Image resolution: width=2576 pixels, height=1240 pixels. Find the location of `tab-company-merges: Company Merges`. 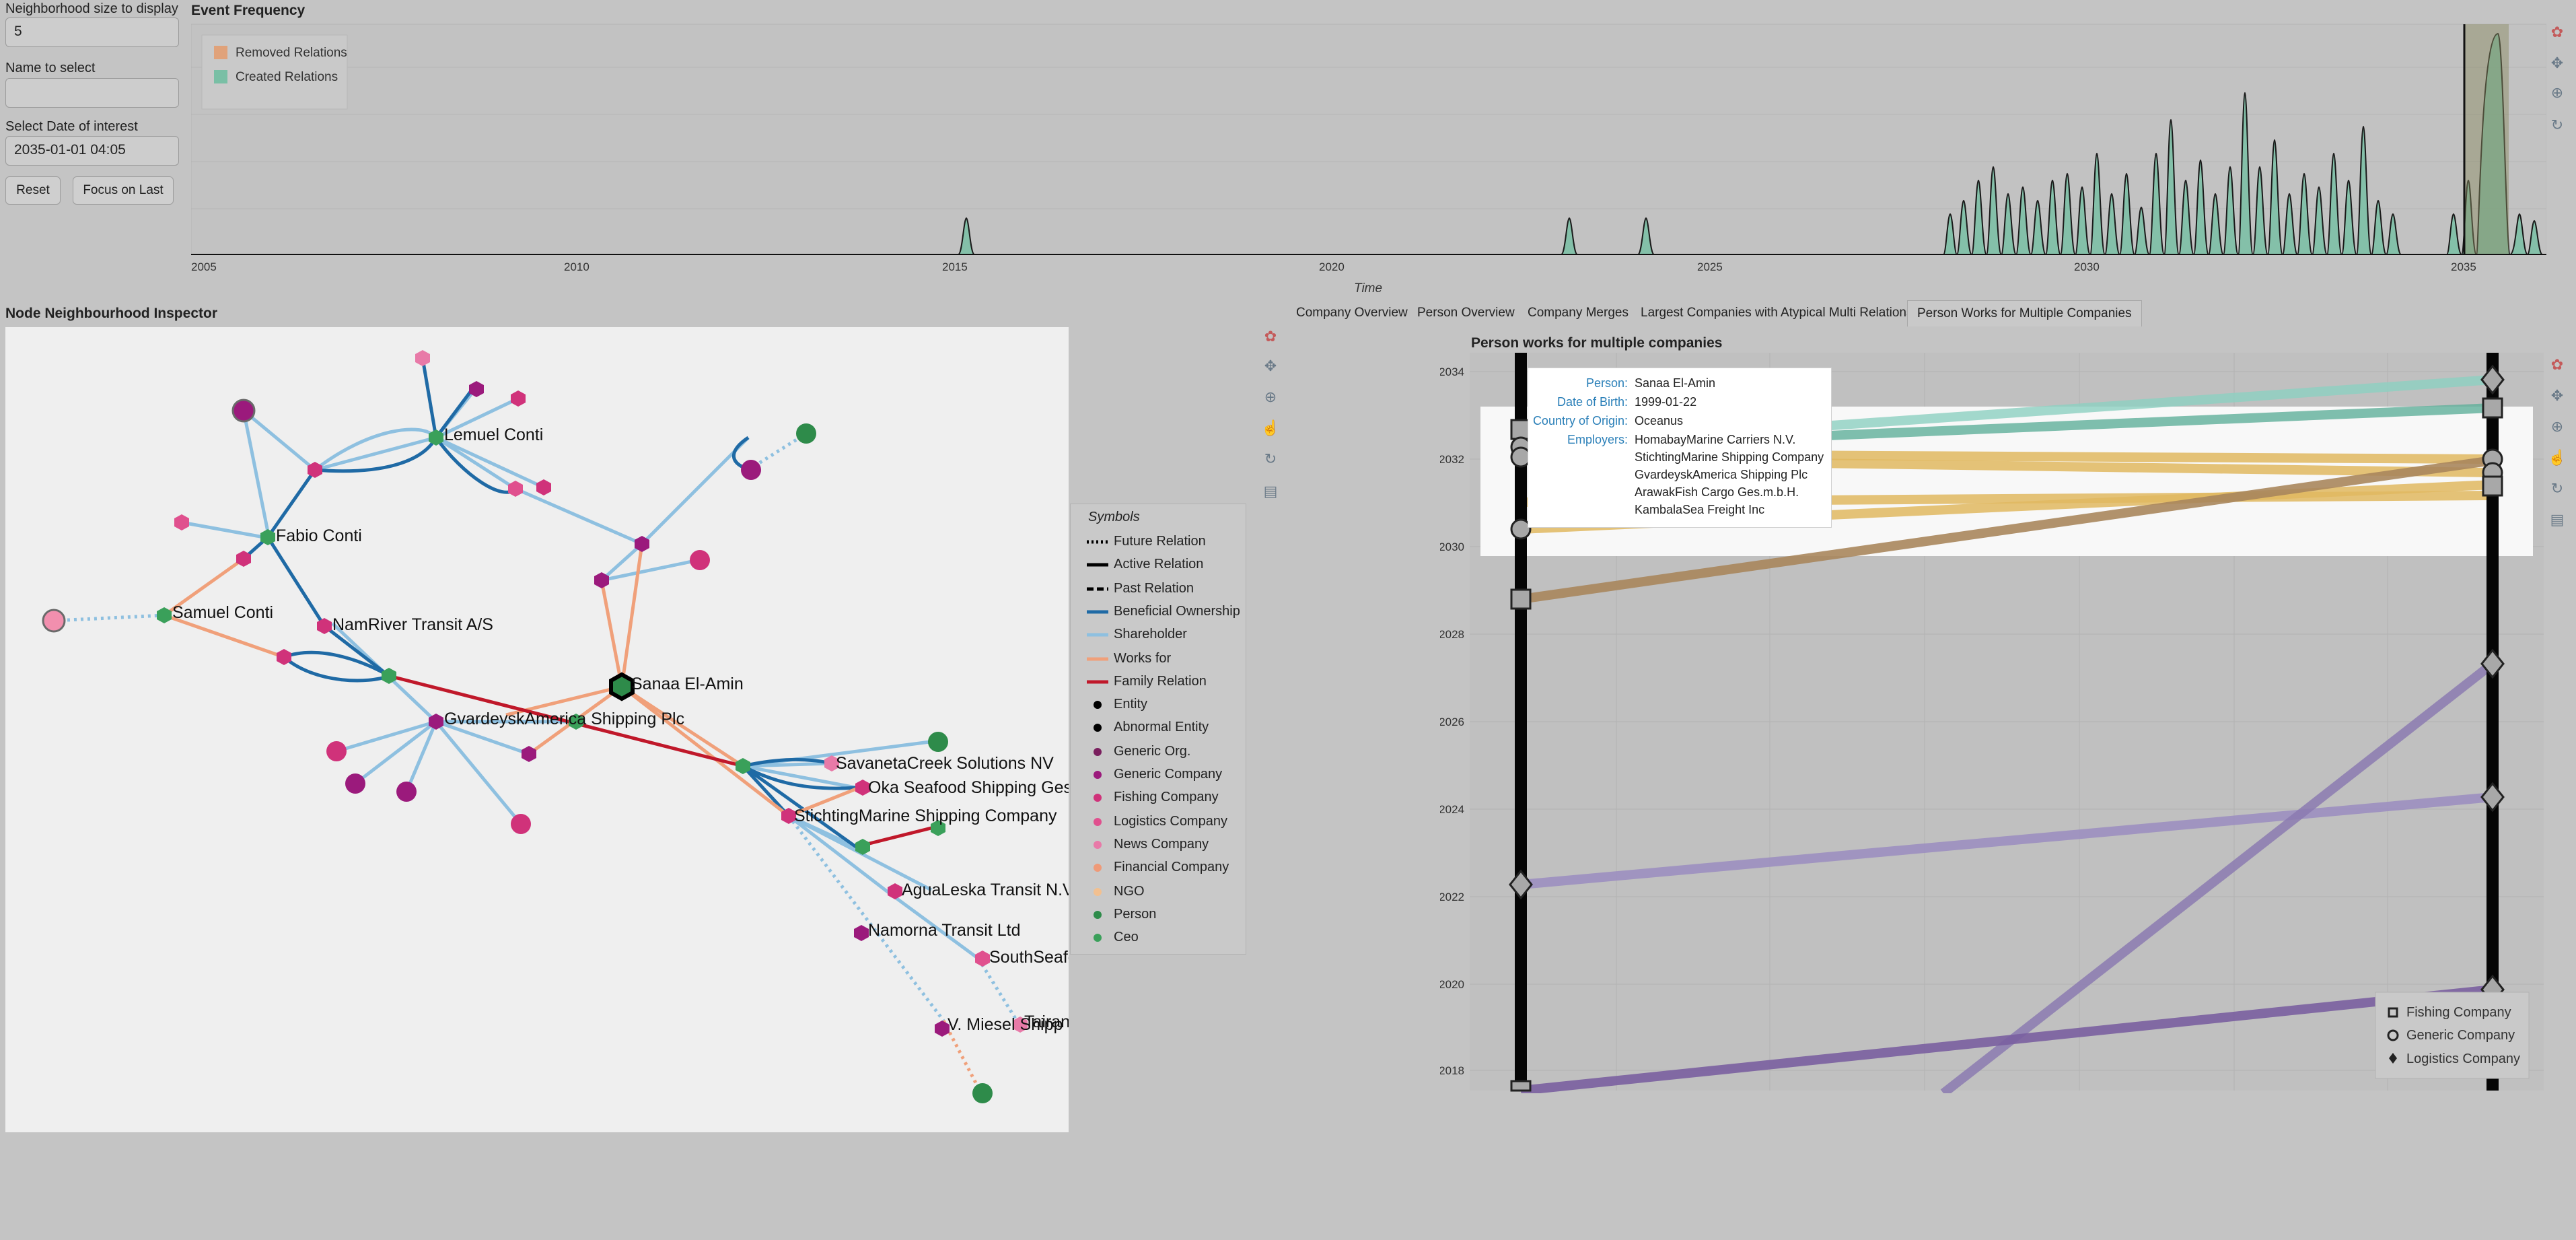

tab-company-merges: Company Merges is located at coordinates (1578, 313).